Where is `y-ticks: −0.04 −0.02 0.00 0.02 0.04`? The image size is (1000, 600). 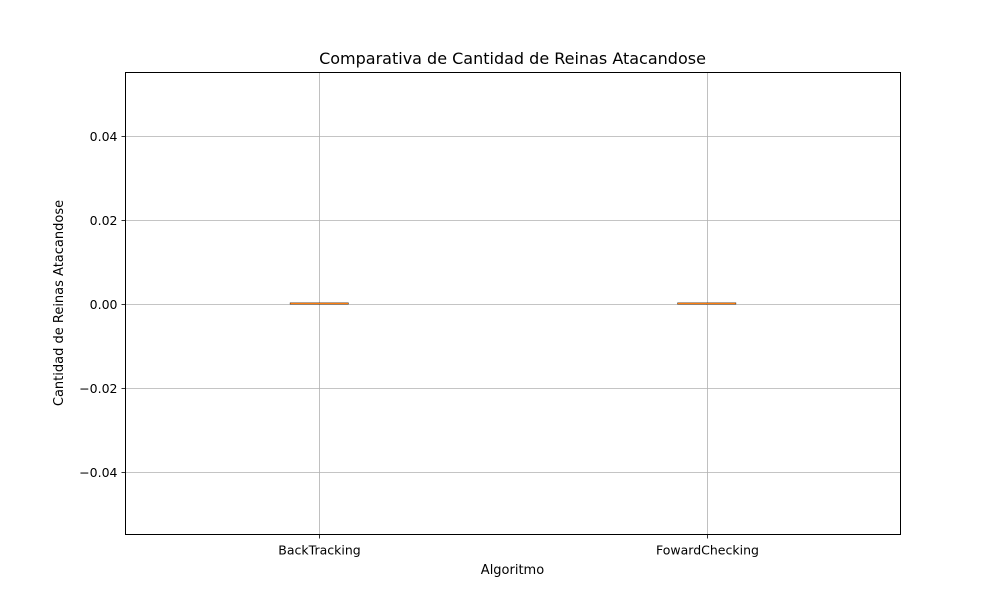
y-ticks: −0.04 −0.02 0.00 0.02 0.04 is located at coordinates (102, 304).